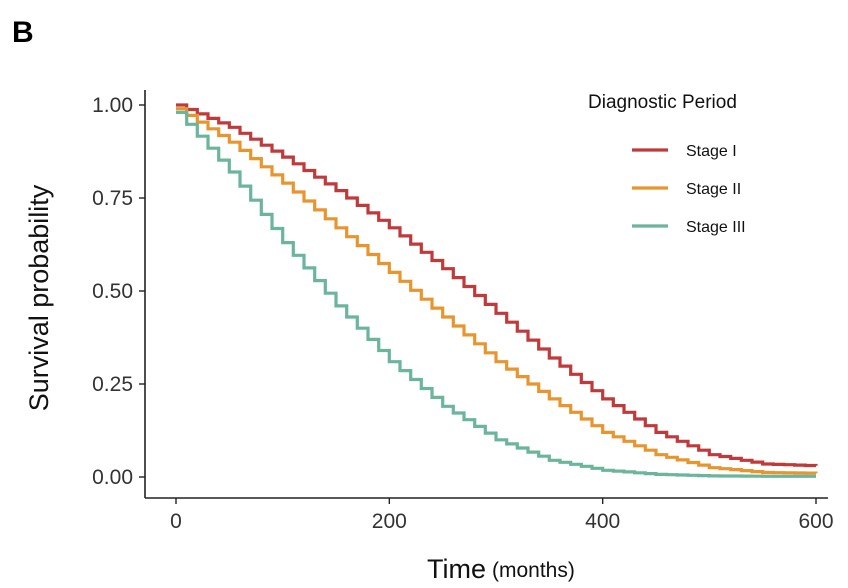  I want to click on x-axis-title-group: Time (months), so click(501, 569).